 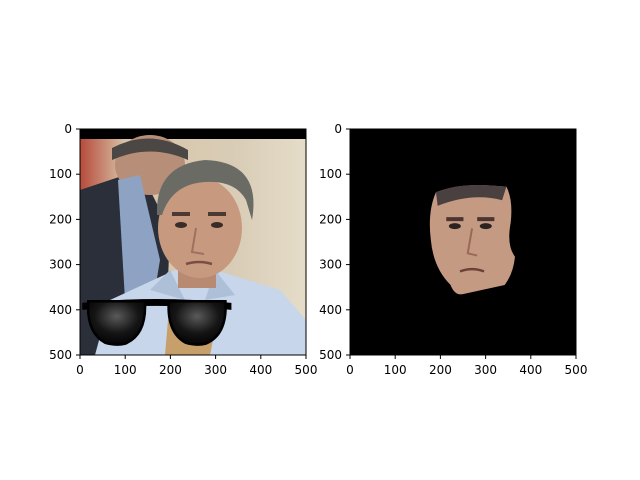 I want to click on right-y-tick-label: 100, so click(x=330, y=174).